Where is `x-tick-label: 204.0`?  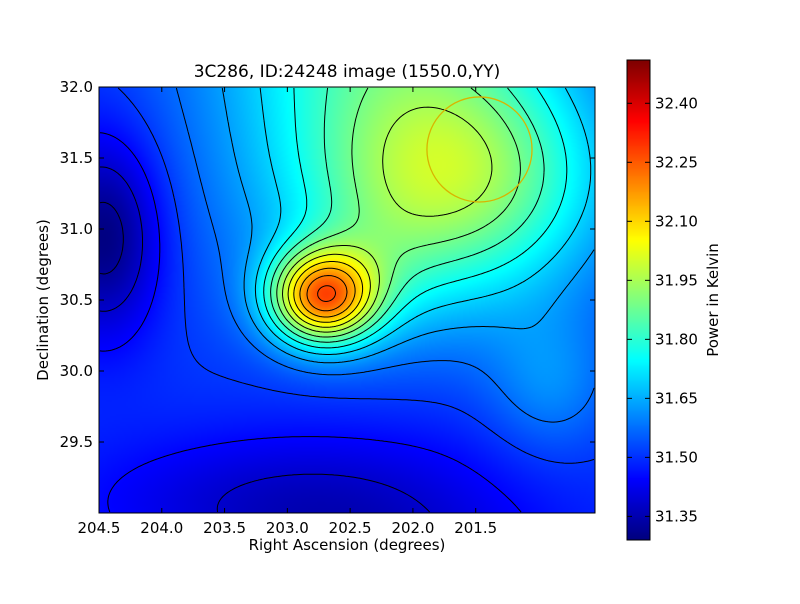 x-tick-label: 204.0 is located at coordinates (161, 528).